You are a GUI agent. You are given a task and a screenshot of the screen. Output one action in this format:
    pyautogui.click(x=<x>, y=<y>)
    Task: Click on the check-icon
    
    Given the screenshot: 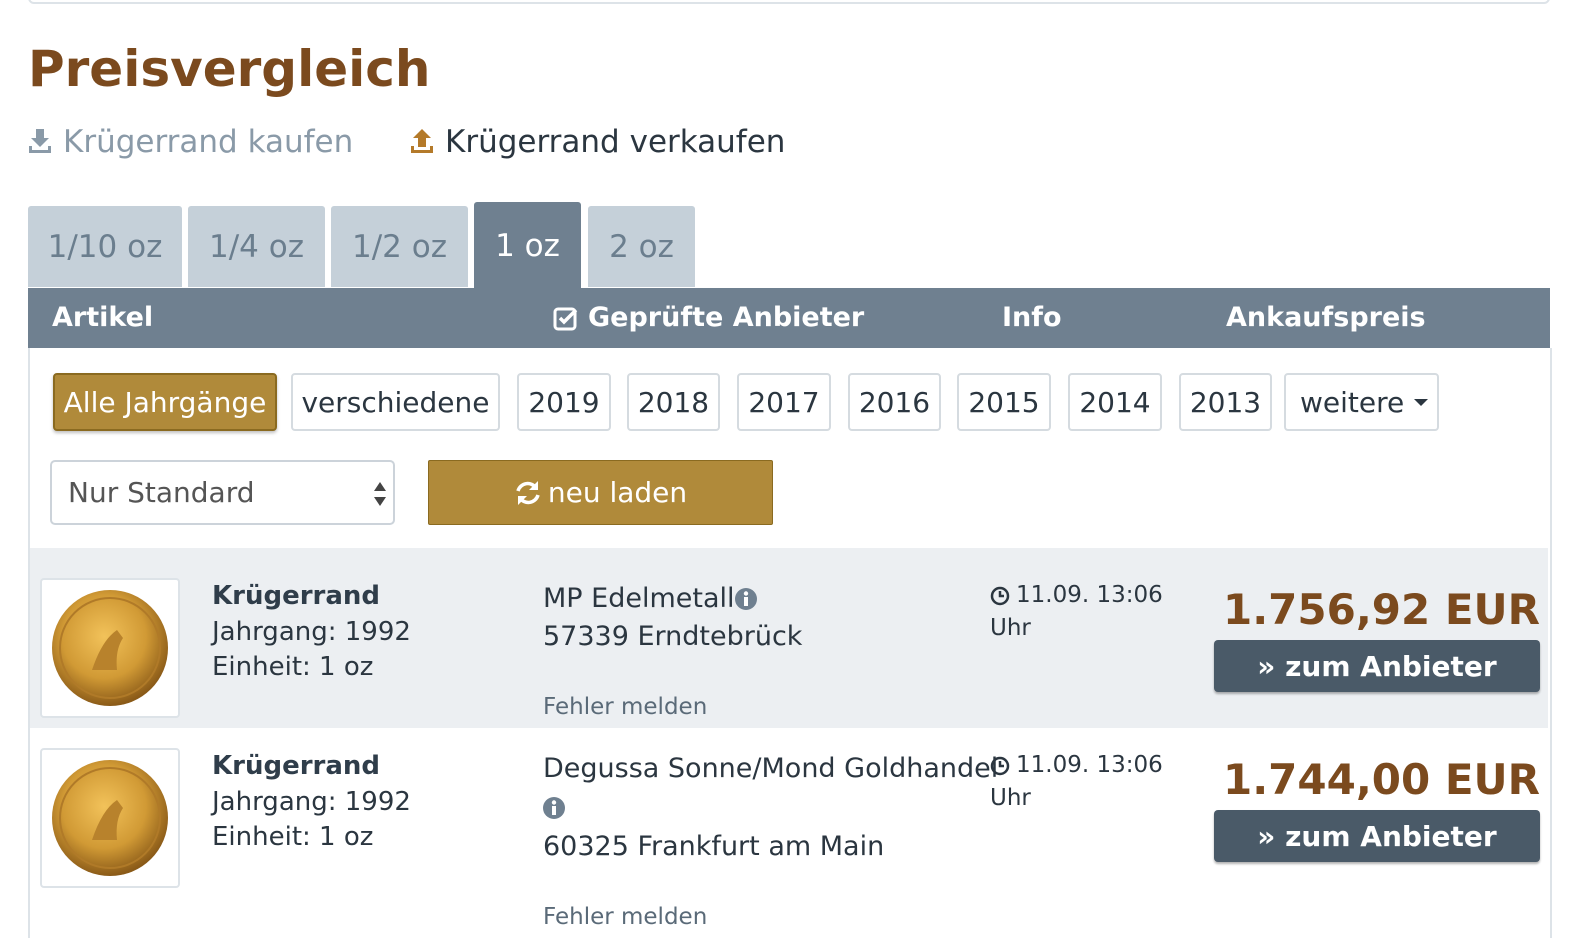 What is the action you would take?
    pyautogui.click(x=565, y=319)
    